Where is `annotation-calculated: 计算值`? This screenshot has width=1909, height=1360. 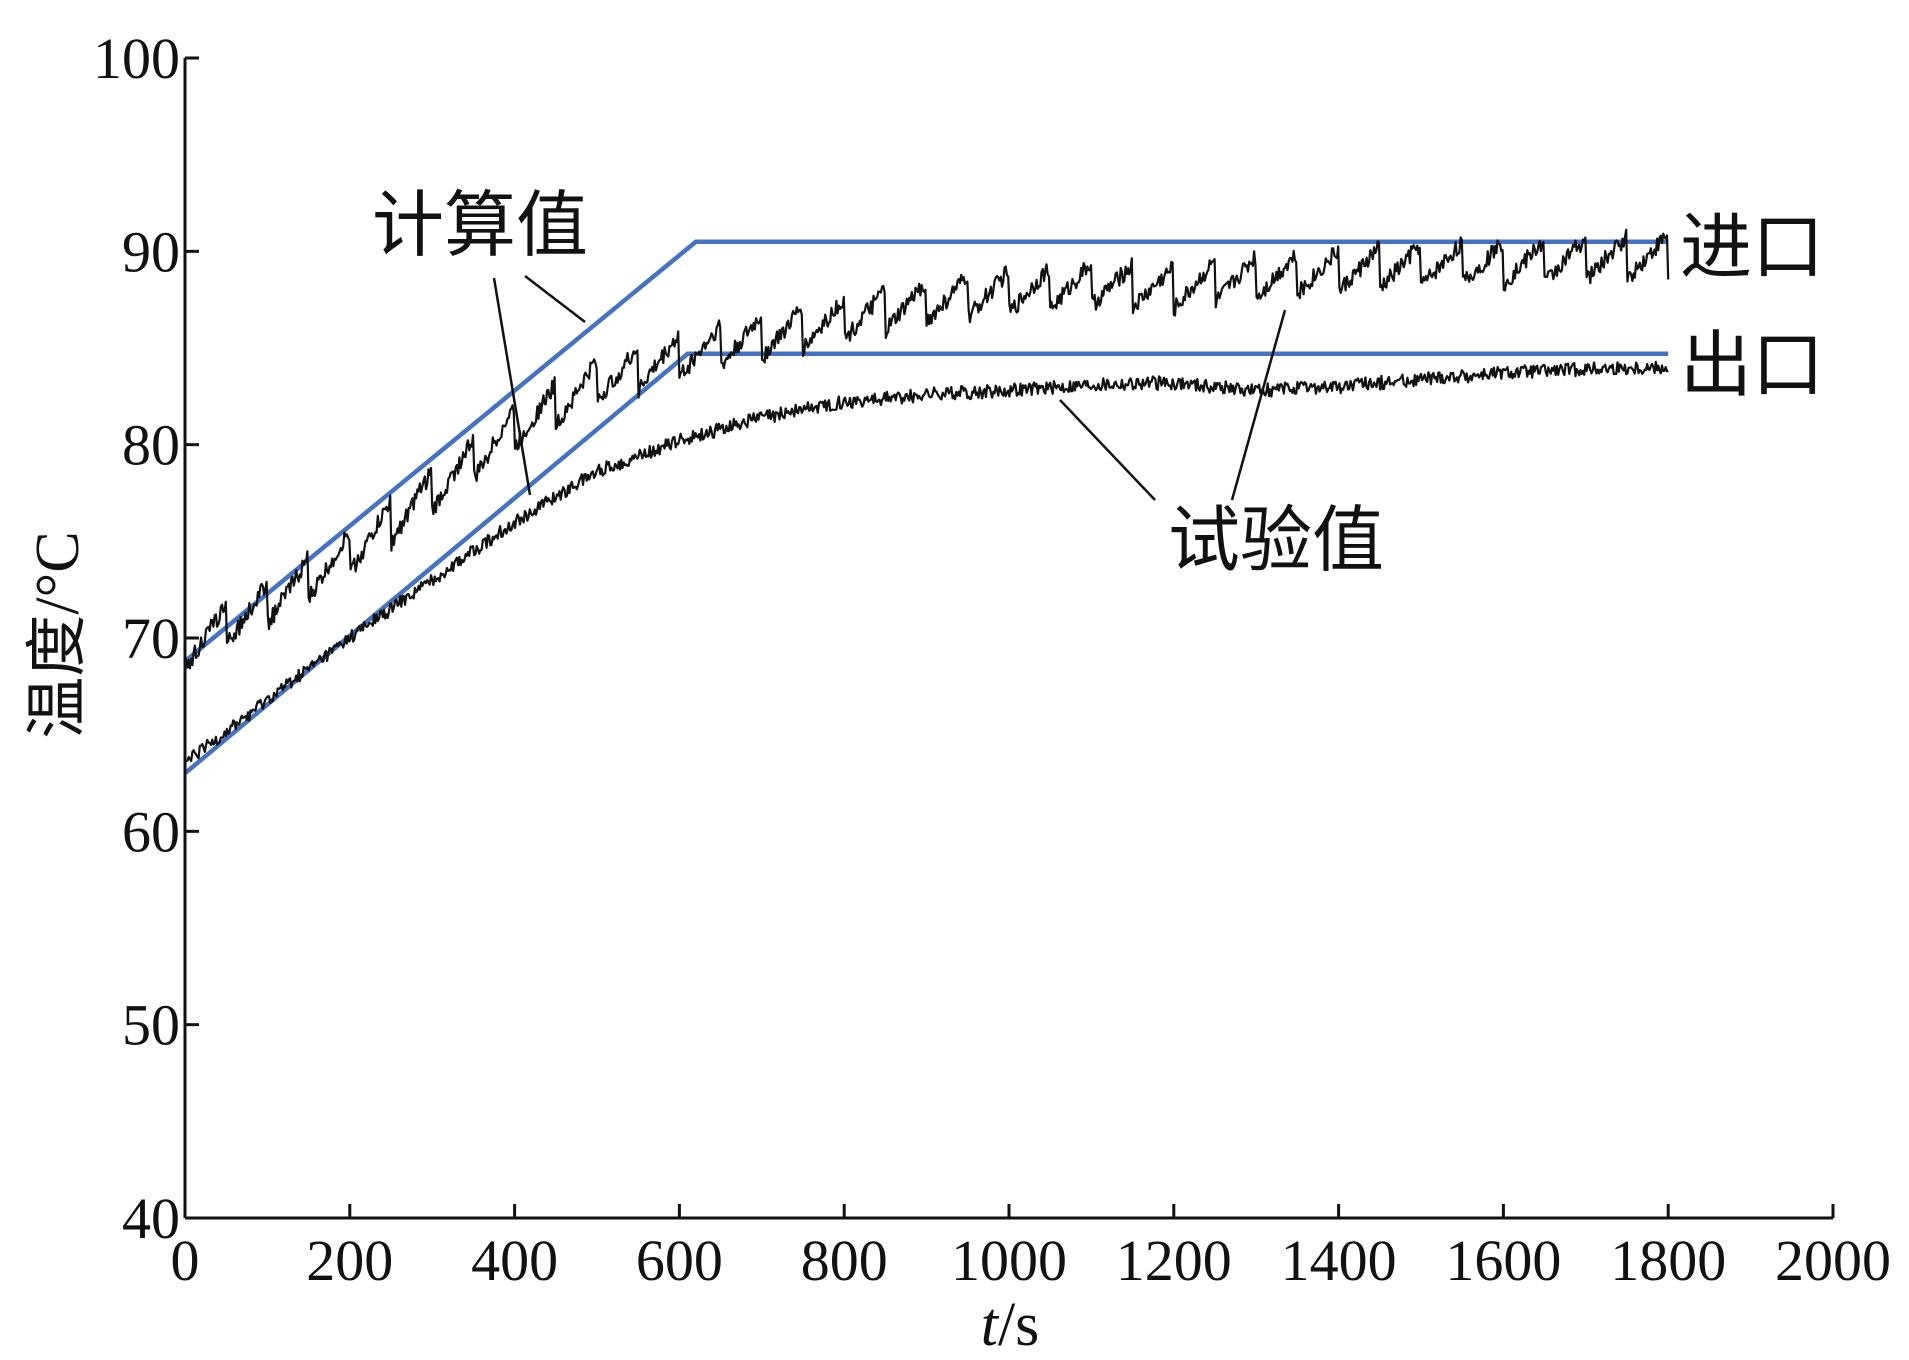 annotation-calculated: 计算值 is located at coordinates (480, 225).